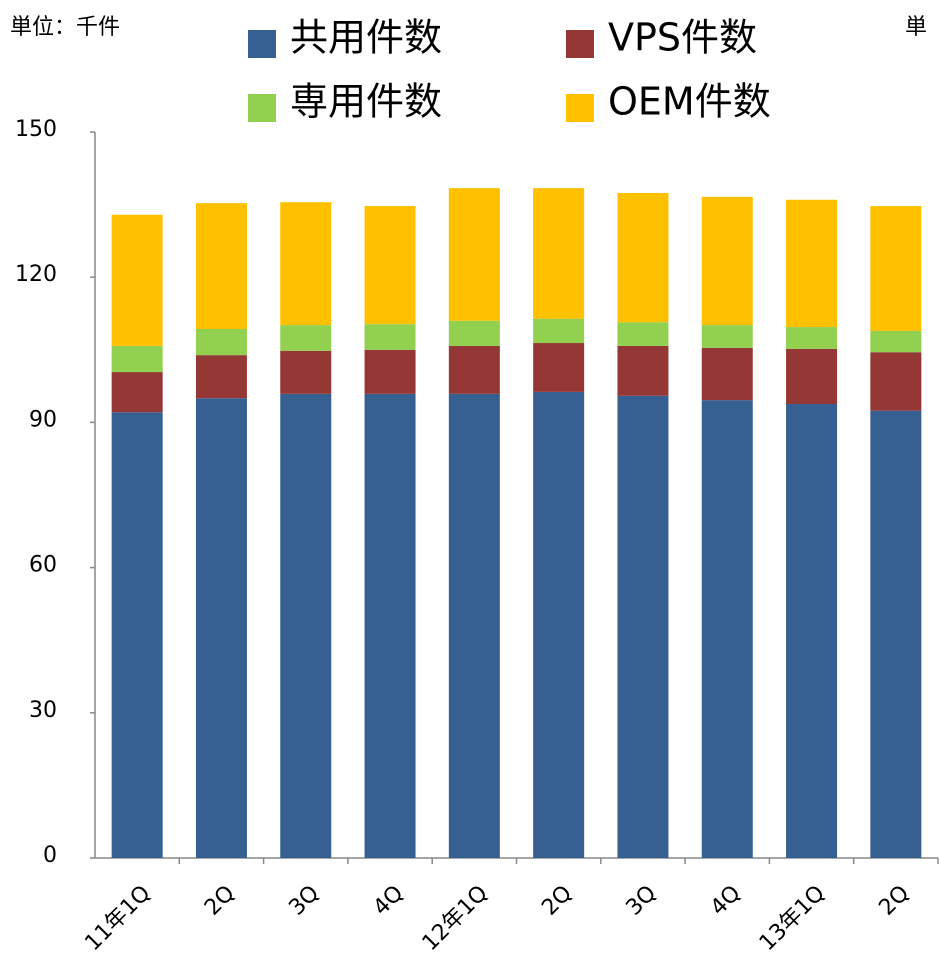 This screenshot has height=967, width=939. What do you see at coordinates (366, 102) in the screenshot?
I see `legend-label: 専用件数` at bounding box center [366, 102].